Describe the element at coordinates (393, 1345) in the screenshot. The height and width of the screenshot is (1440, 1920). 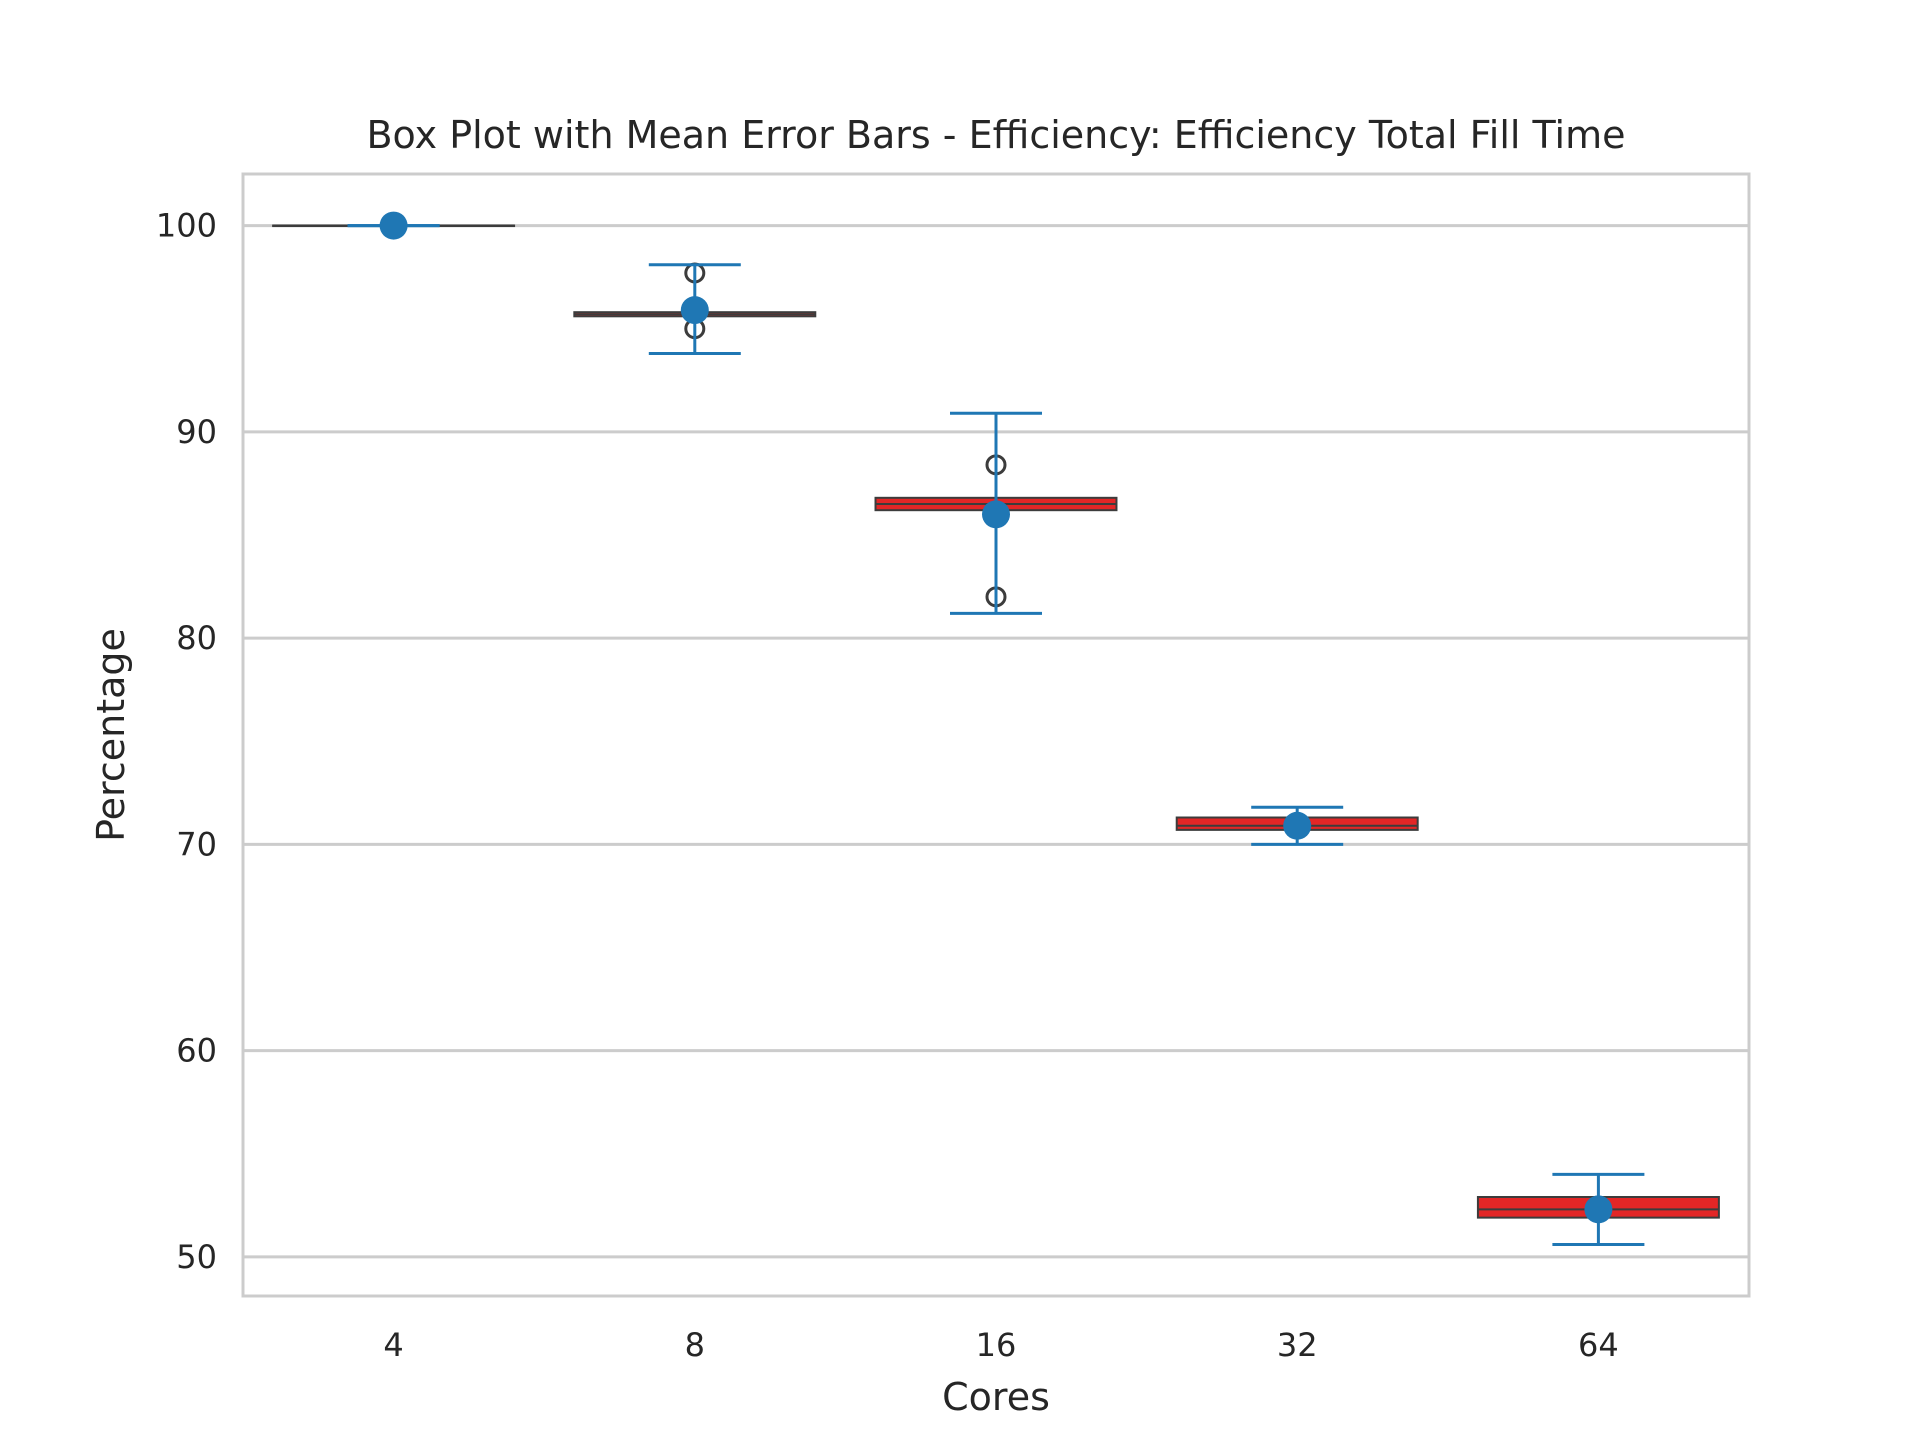
I see `x-tick-label-4: 4` at that location.